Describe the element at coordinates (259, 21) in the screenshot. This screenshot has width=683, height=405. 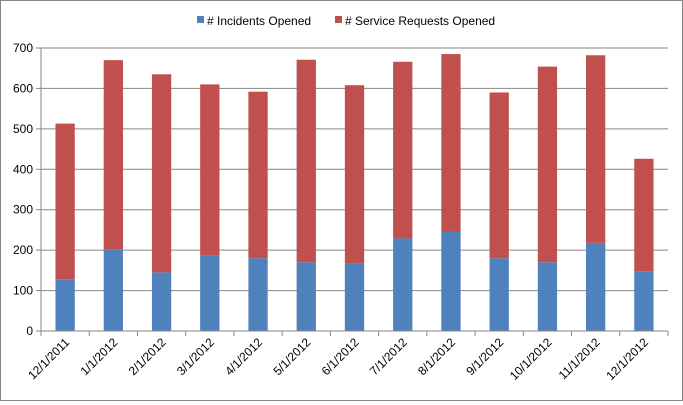
I see `legend-label-incidents: # Incidents Opened` at that location.